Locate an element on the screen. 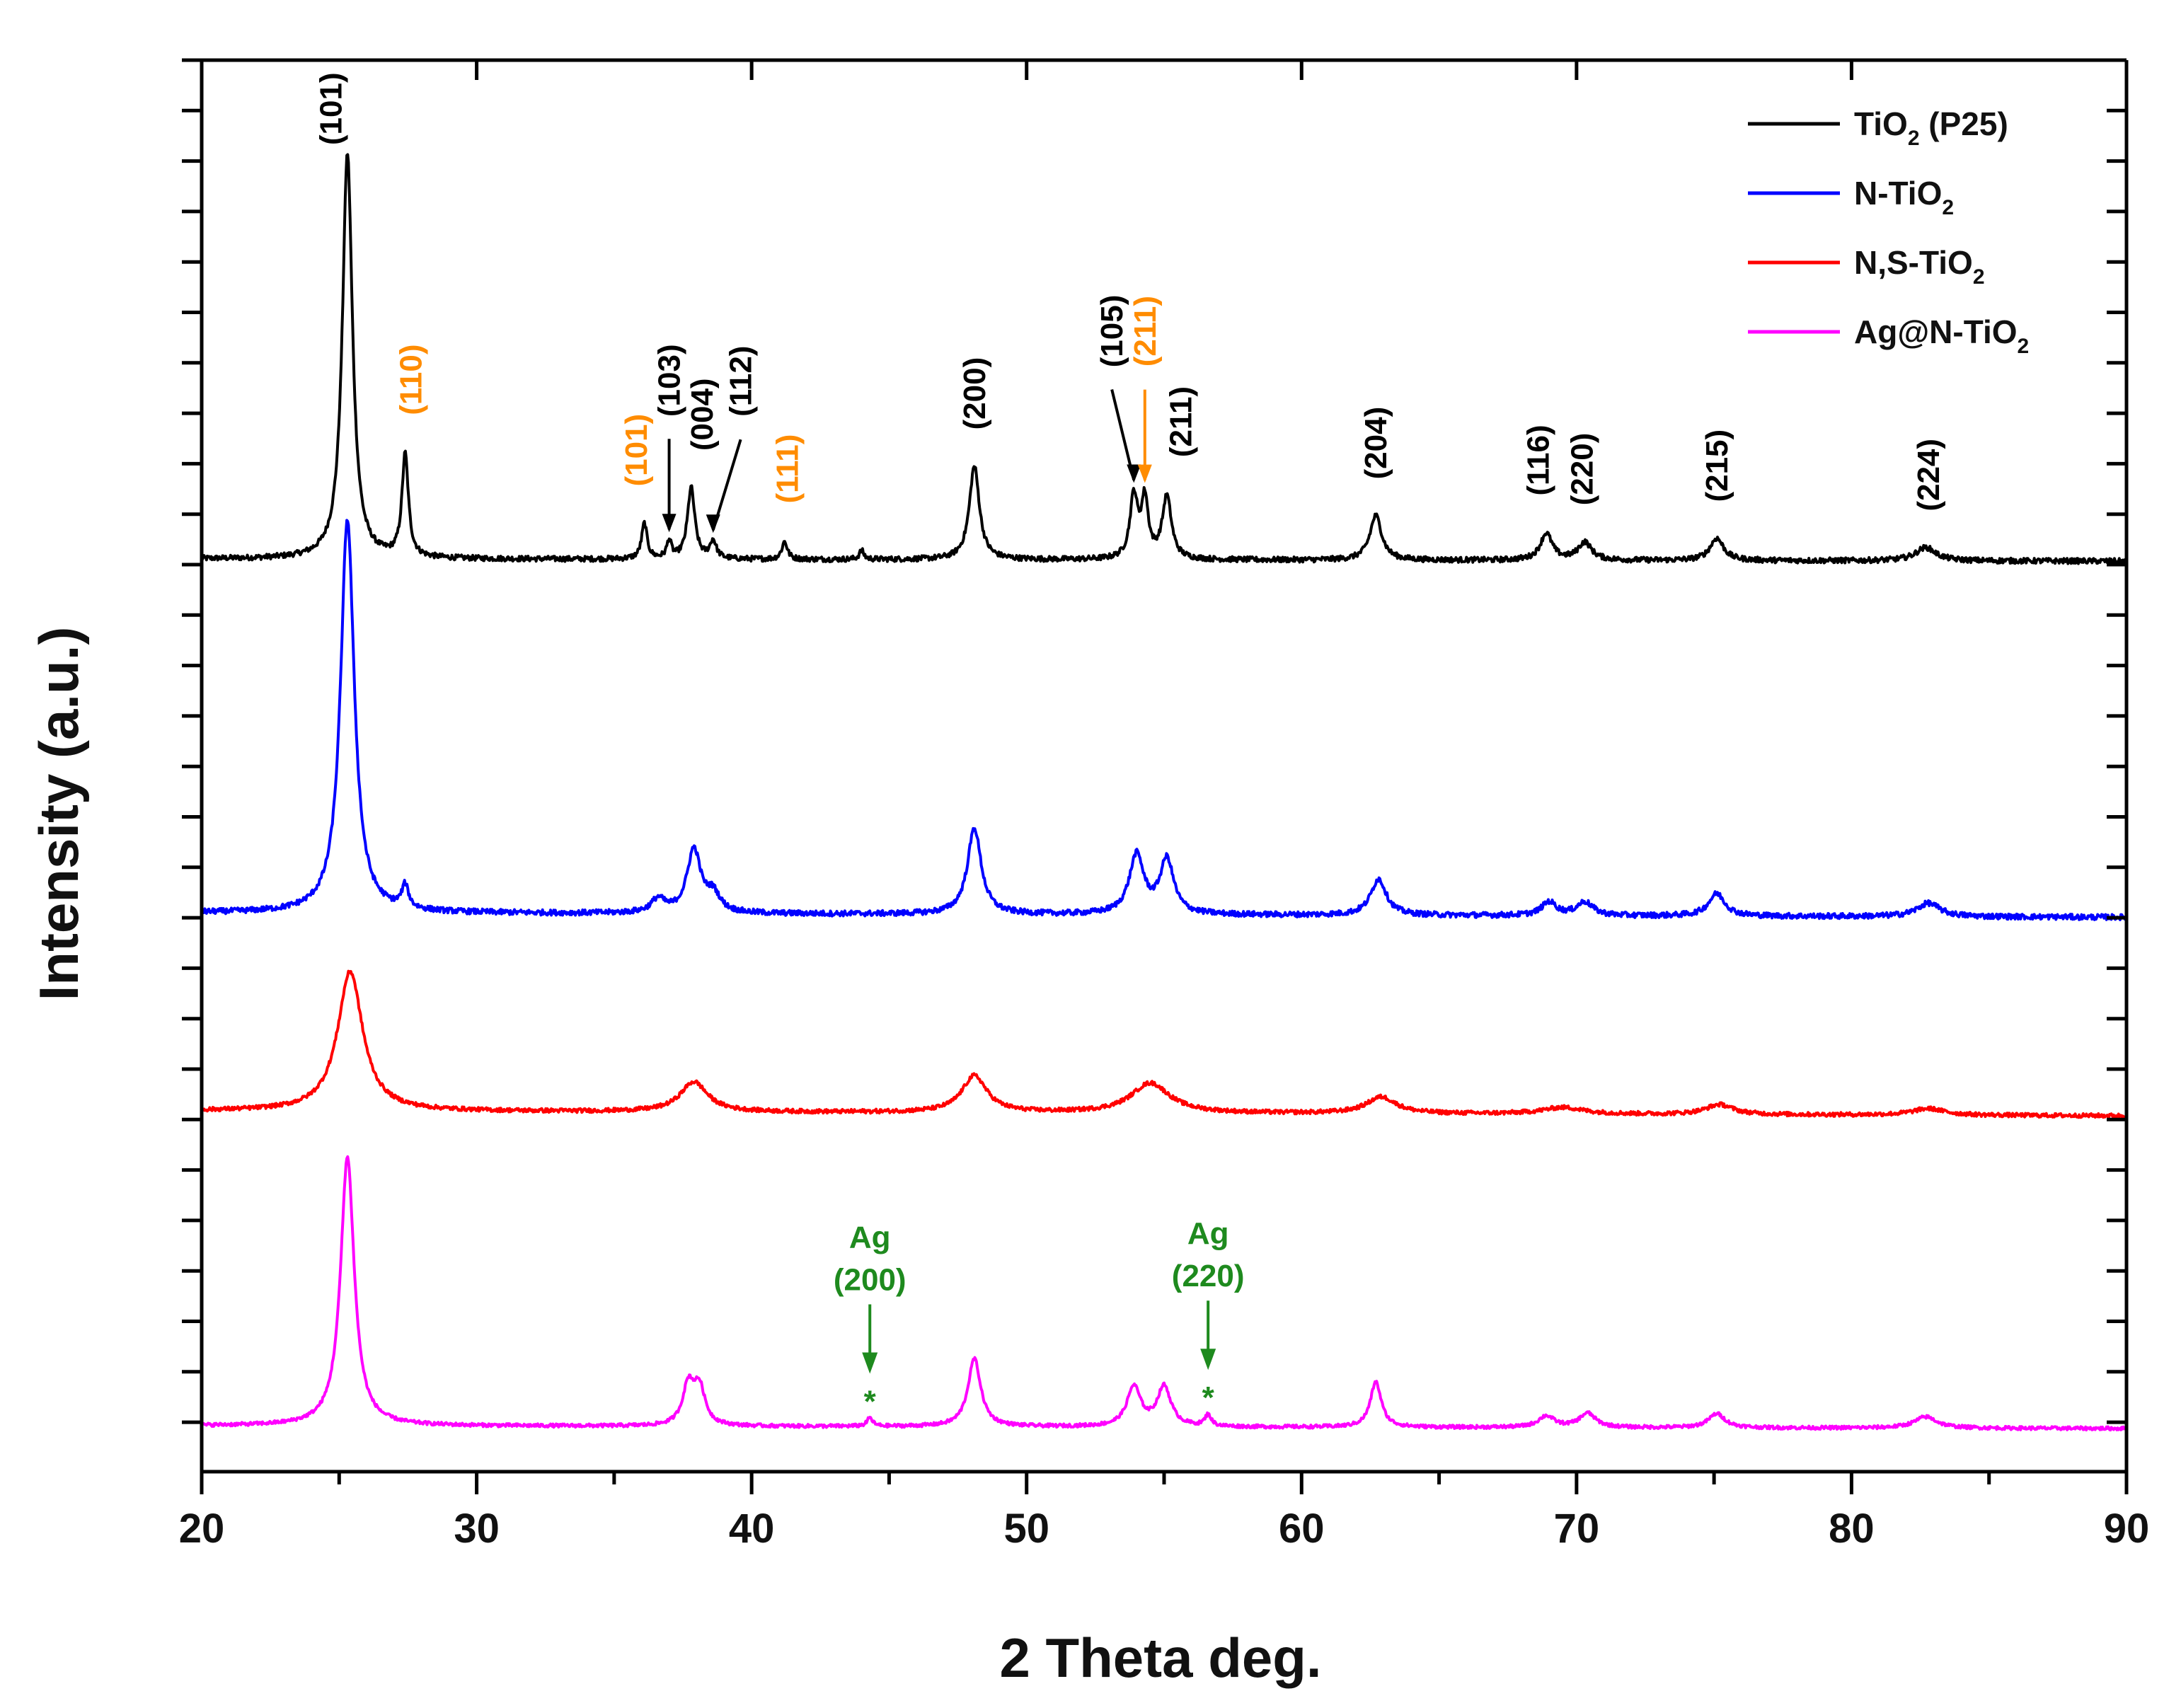 The image size is (2181, 1708). peak-label: (103) is located at coordinates (669, 380).